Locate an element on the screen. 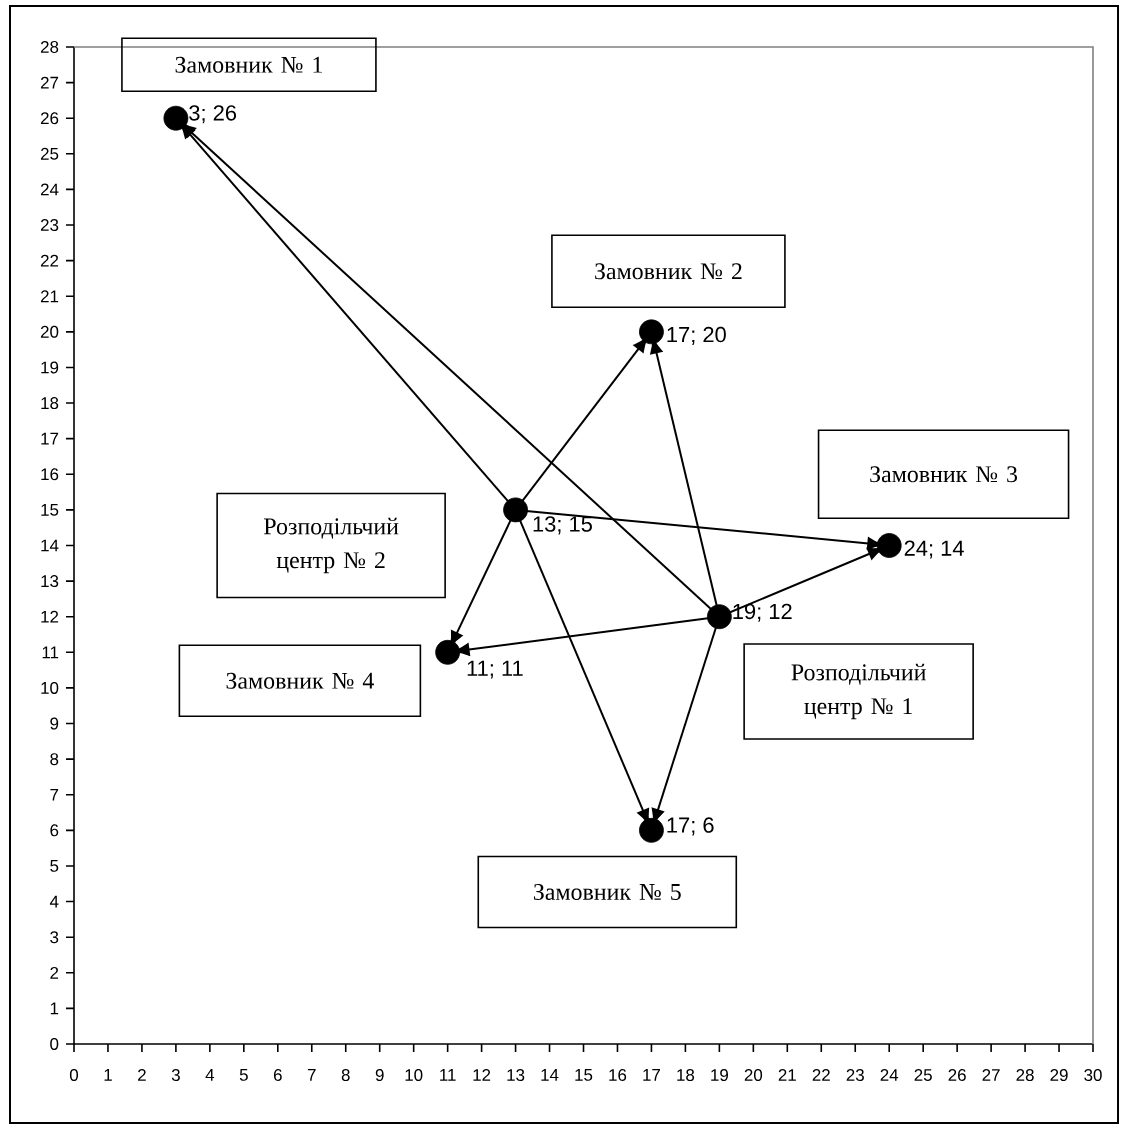 This screenshot has height=1129, width=1136. x-tick-label: 28 is located at coordinates (1025, 1075).